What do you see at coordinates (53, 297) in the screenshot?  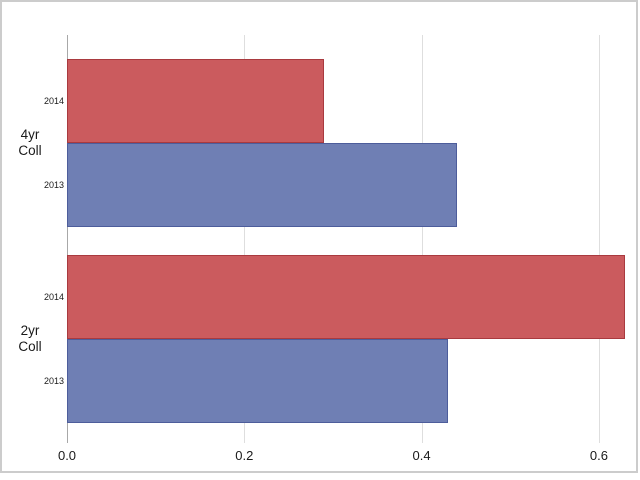 I see `bar-label-2yr-coll-2014: 2014` at bounding box center [53, 297].